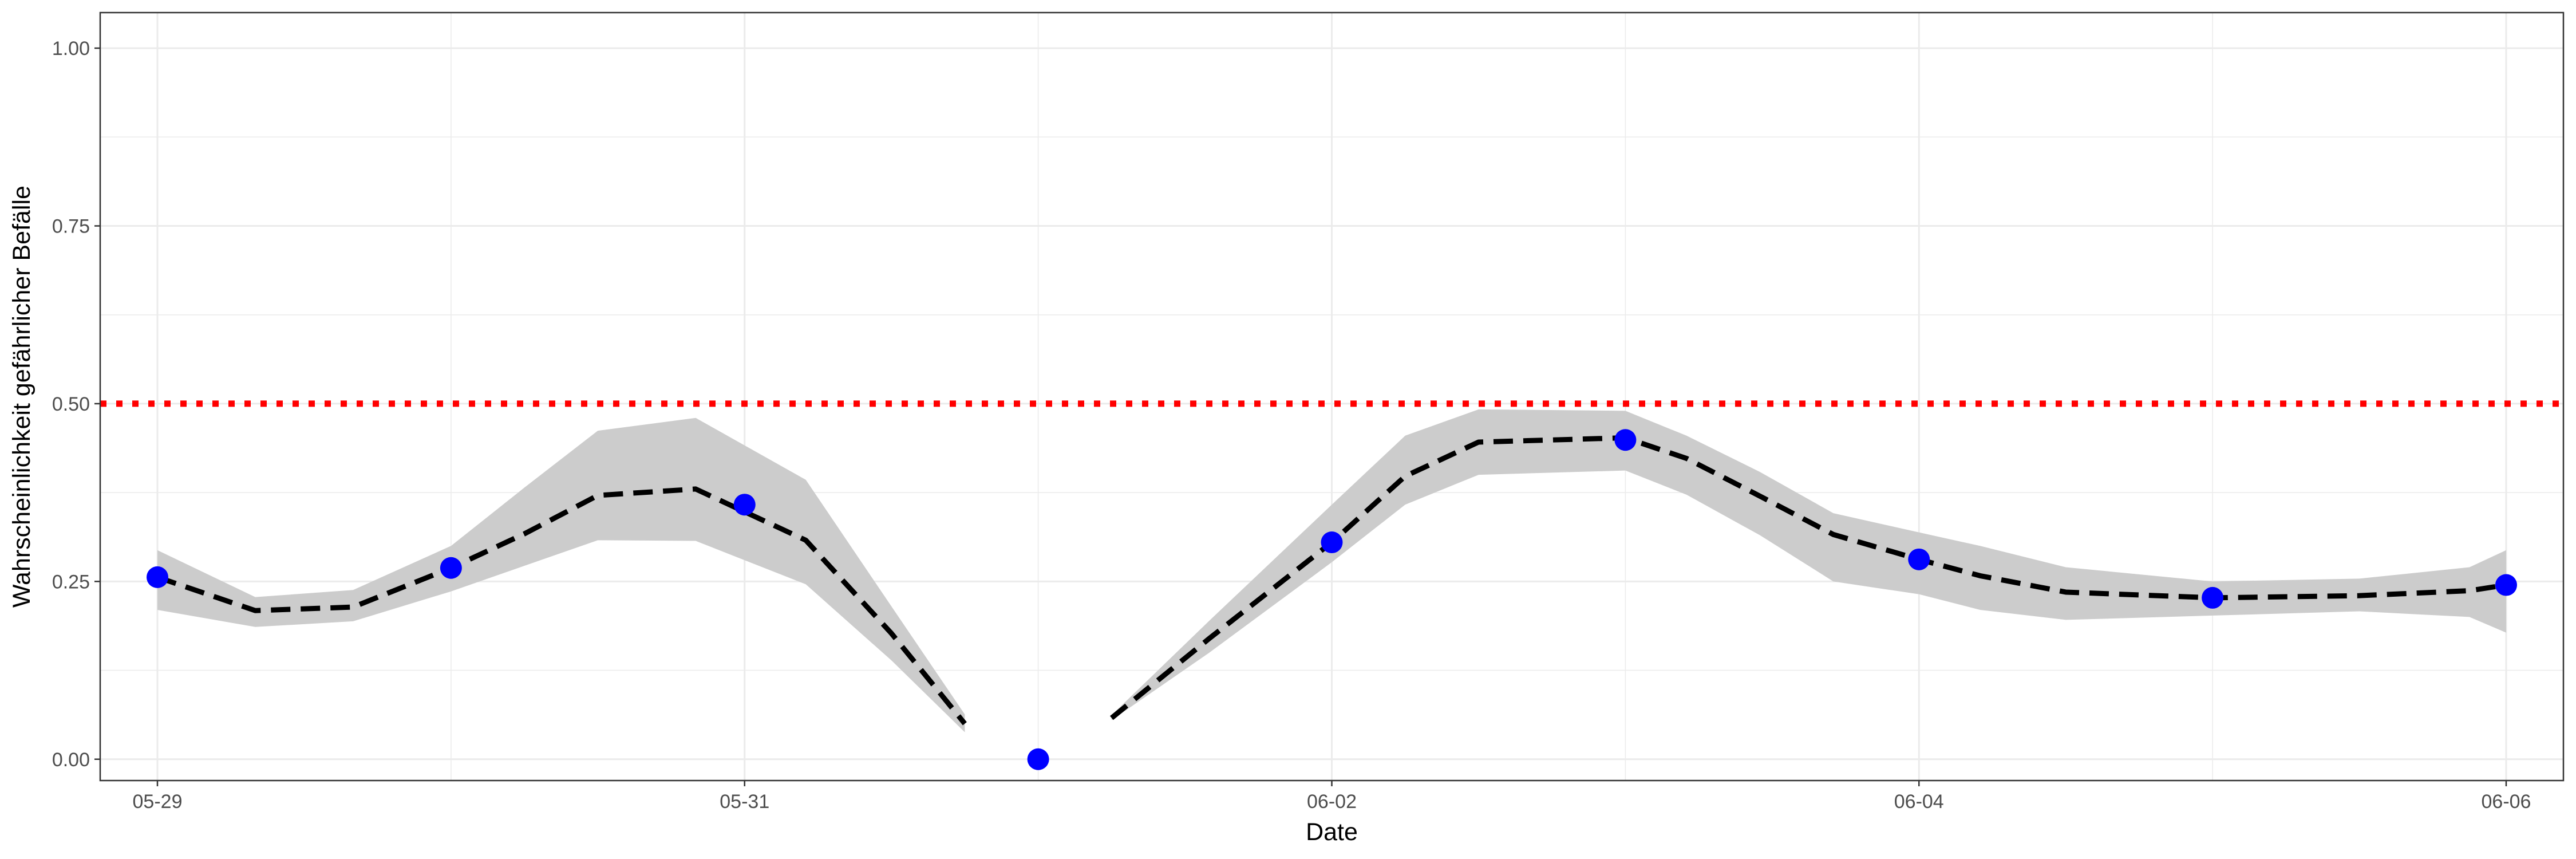  Describe the element at coordinates (21, 397) in the screenshot. I see `y-axis-title: Wahrscheinlichkeit gefährlicher Befälle` at that location.